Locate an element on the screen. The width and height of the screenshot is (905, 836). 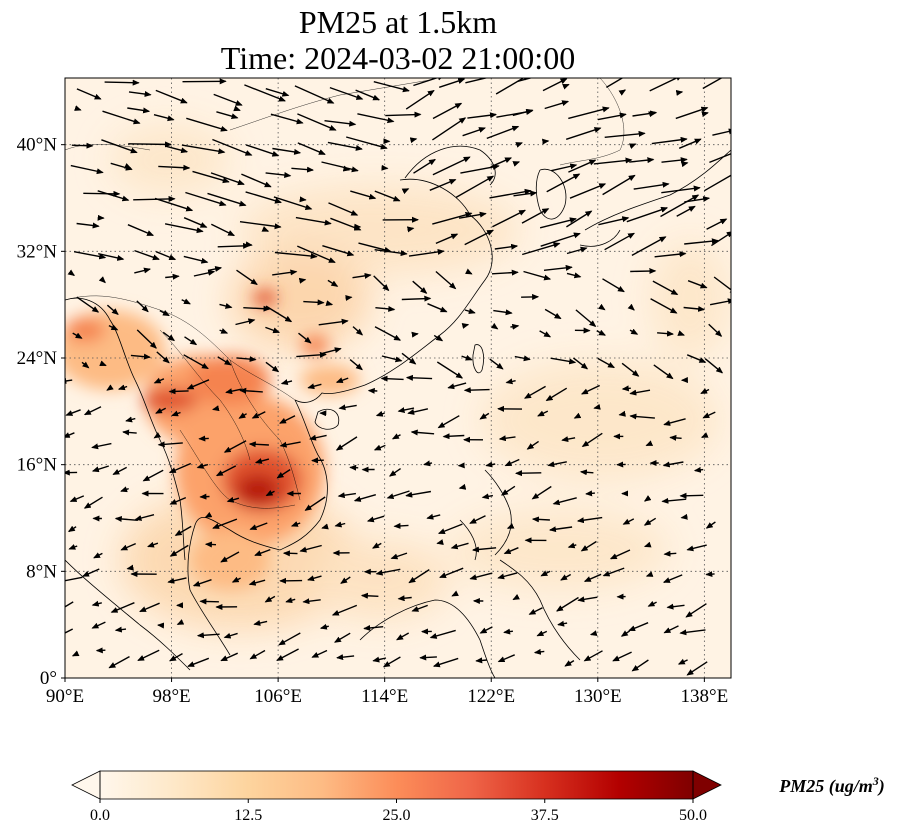
colorbar-tick-label-4: 50.0 is located at coordinates (693, 815).